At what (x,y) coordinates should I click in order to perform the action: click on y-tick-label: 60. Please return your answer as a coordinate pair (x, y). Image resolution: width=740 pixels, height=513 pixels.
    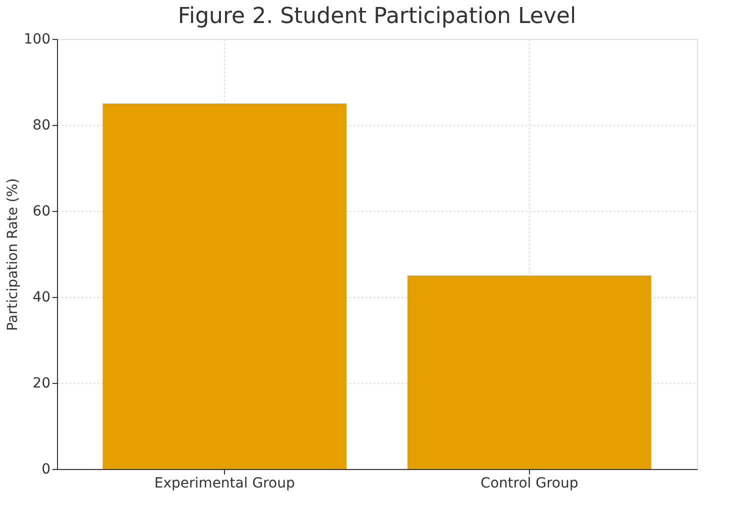
    Looking at the image, I should click on (41, 212).